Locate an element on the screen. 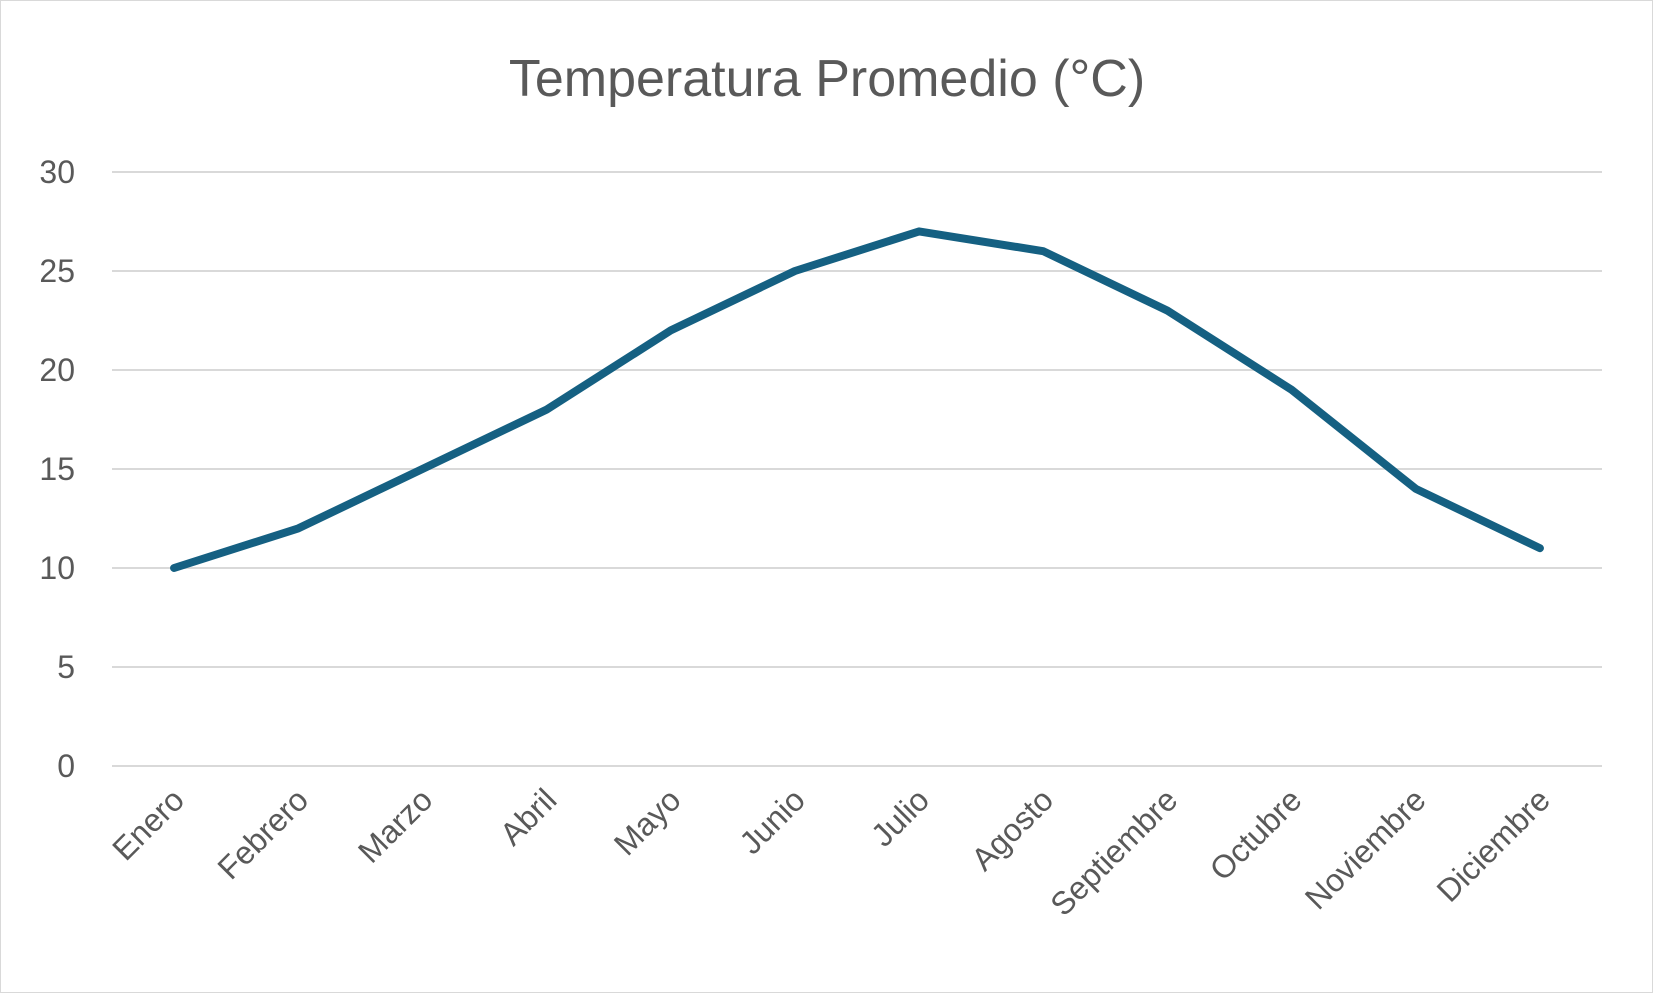 This screenshot has height=994, width=1653. x-tick-label-agosto: Agosto is located at coordinates (1012, 829).